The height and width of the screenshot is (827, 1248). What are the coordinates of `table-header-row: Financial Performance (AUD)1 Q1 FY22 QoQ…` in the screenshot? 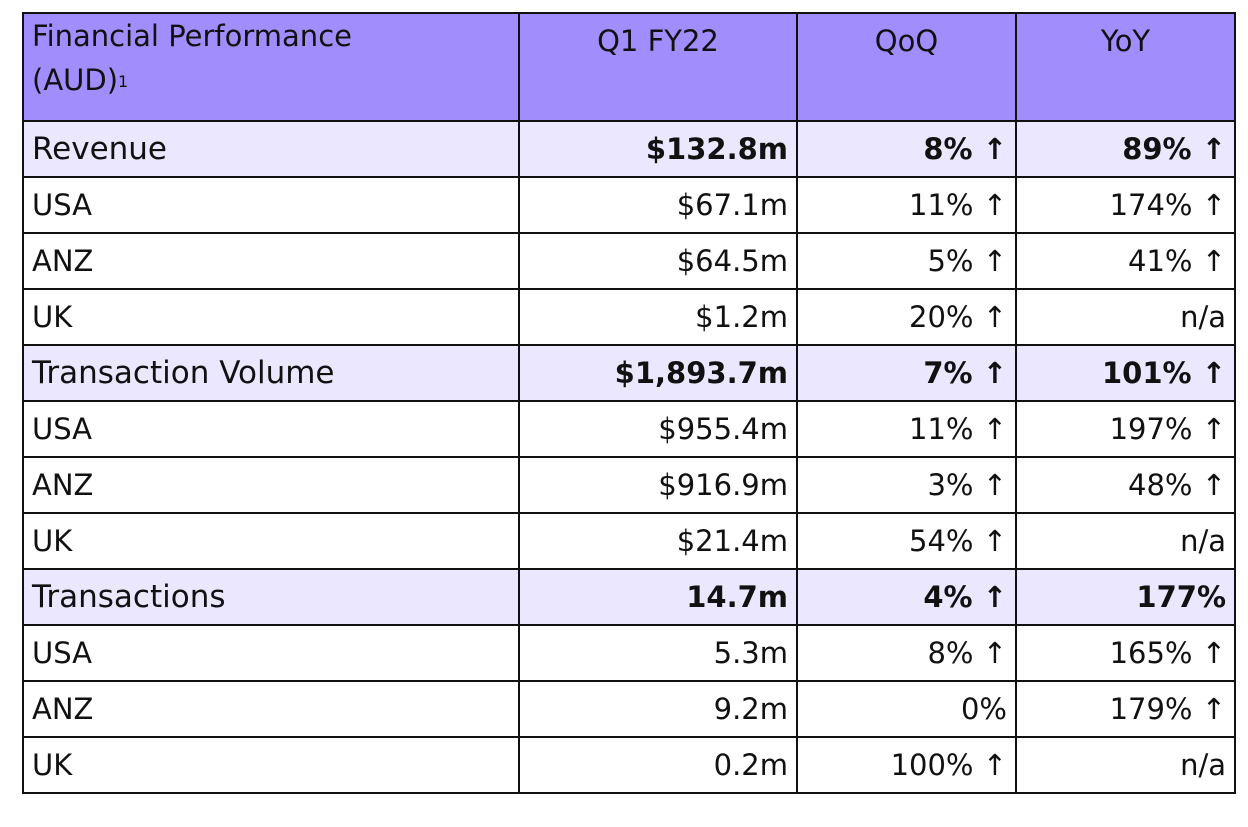 It's located at (629, 67).